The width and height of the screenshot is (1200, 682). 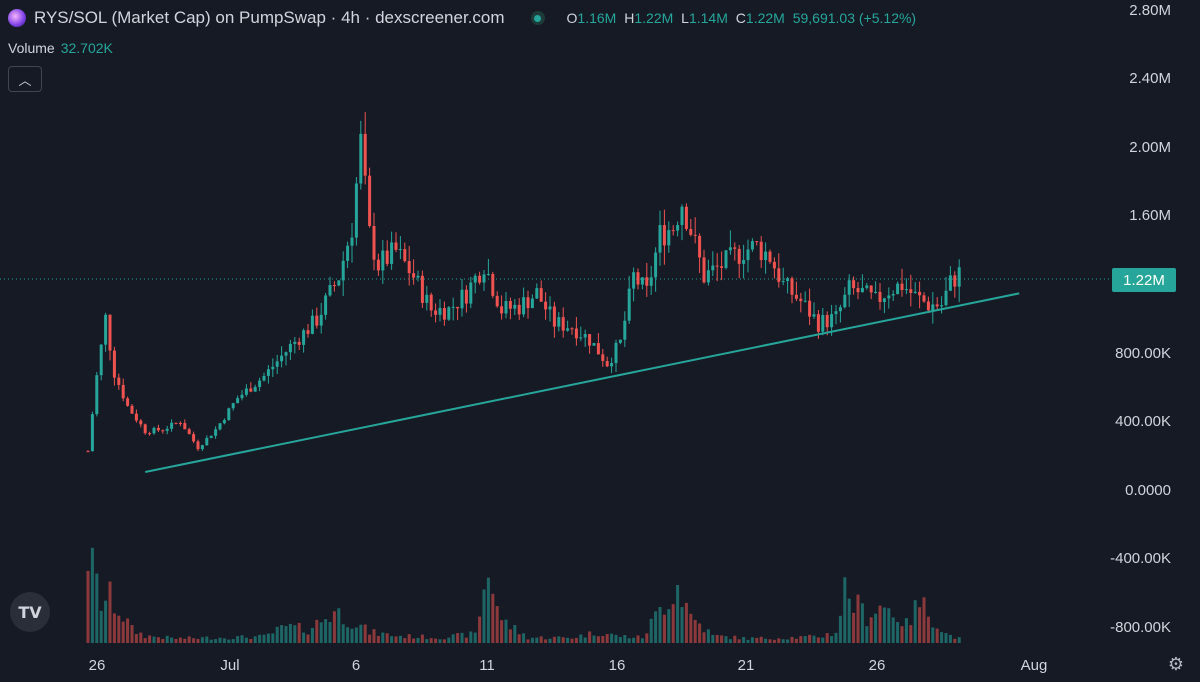 What do you see at coordinates (685, 18) in the screenshot?
I see `ohlc-low-key: L` at bounding box center [685, 18].